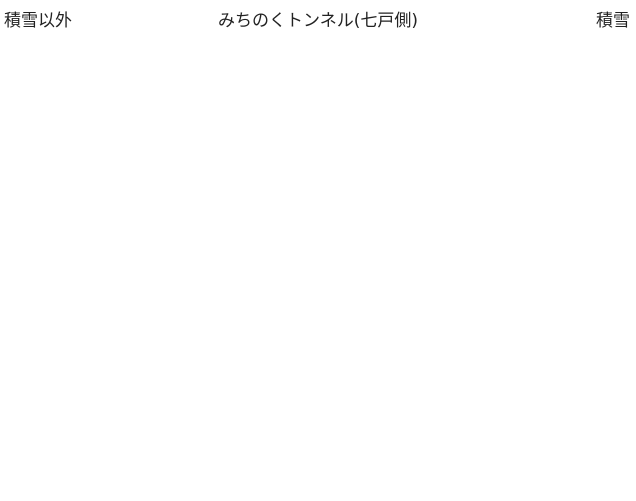 This screenshot has height=501, width=636. What do you see at coordinates (318, 21) in the screenshot?
I see `chart-title: みちのくトンネル(七戸側)` at bounding box center [318, 21].